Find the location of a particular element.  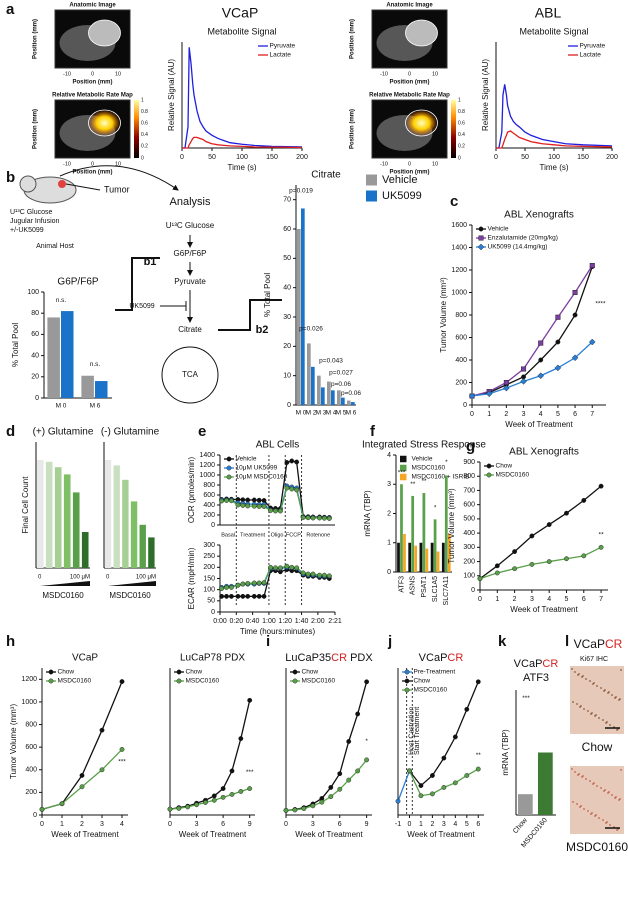

chart-title: Integrated Stress Response is located at coordinates (424, 445).